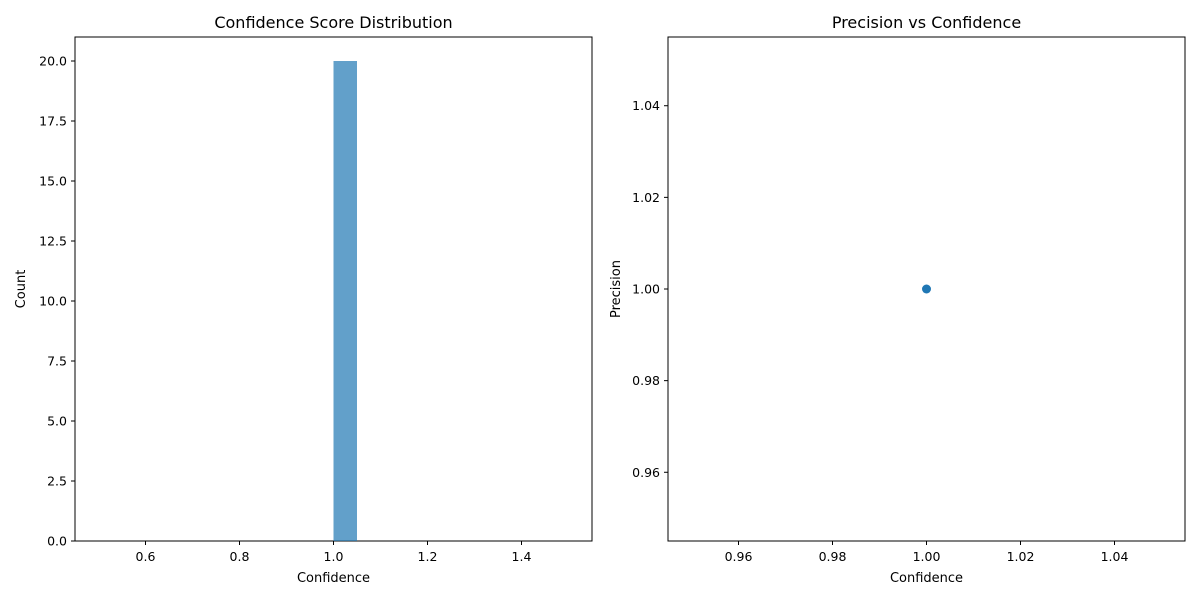 The width and height of the screenshot is (1200, 600). What do you see at coordinates (833, 556) in the screenshot?
I see `x-tick-label: 0.98` at bounding box center [833, 556].